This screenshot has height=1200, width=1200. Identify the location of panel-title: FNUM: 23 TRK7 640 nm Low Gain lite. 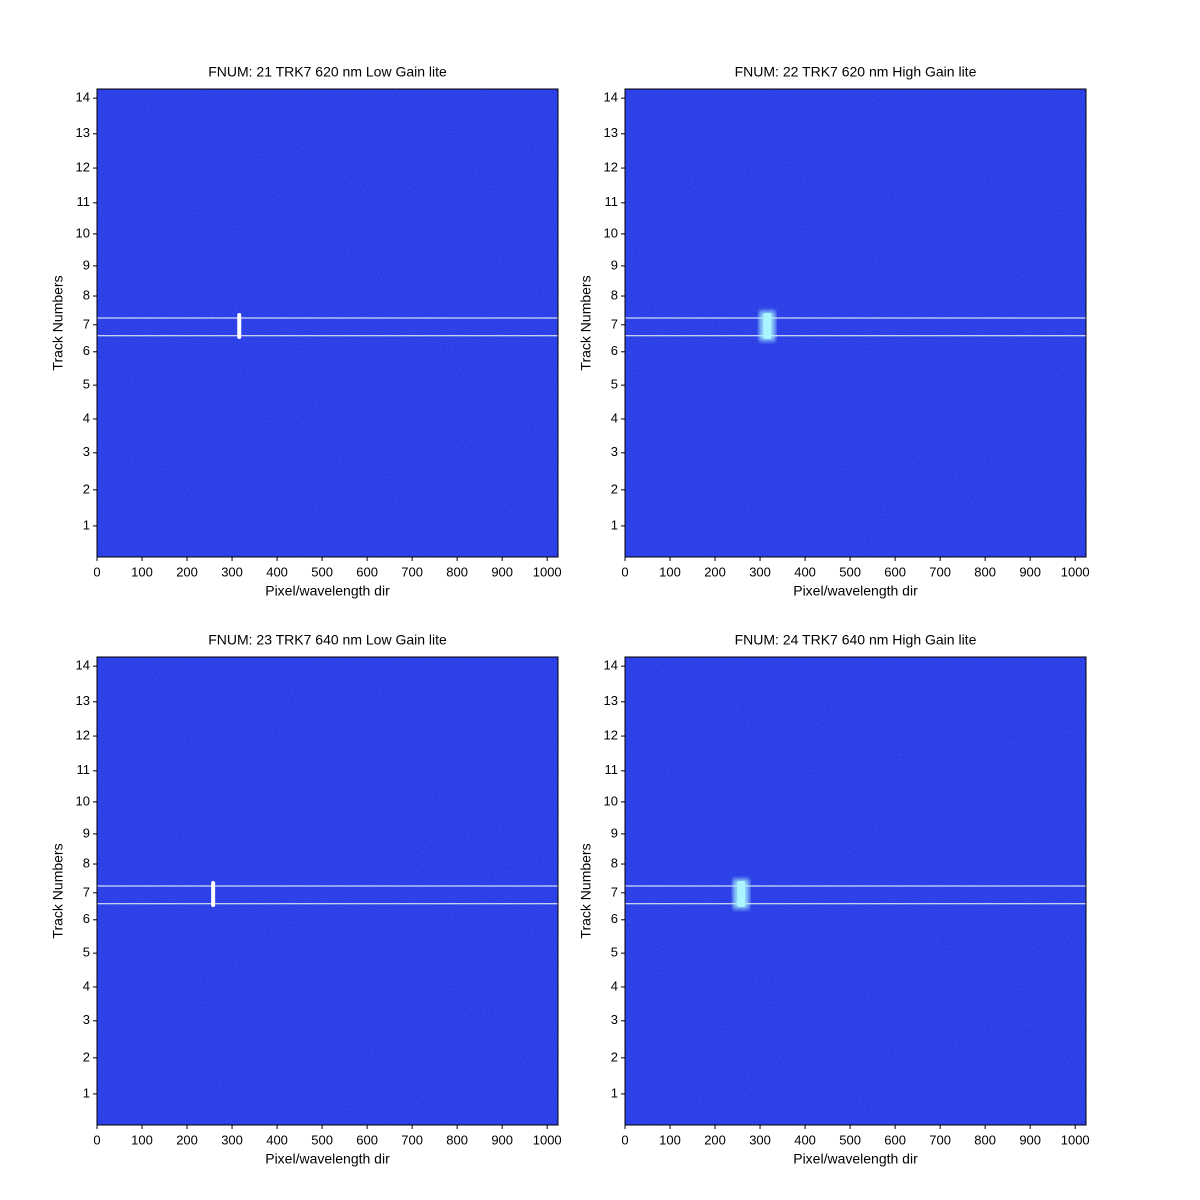
(327, 640).